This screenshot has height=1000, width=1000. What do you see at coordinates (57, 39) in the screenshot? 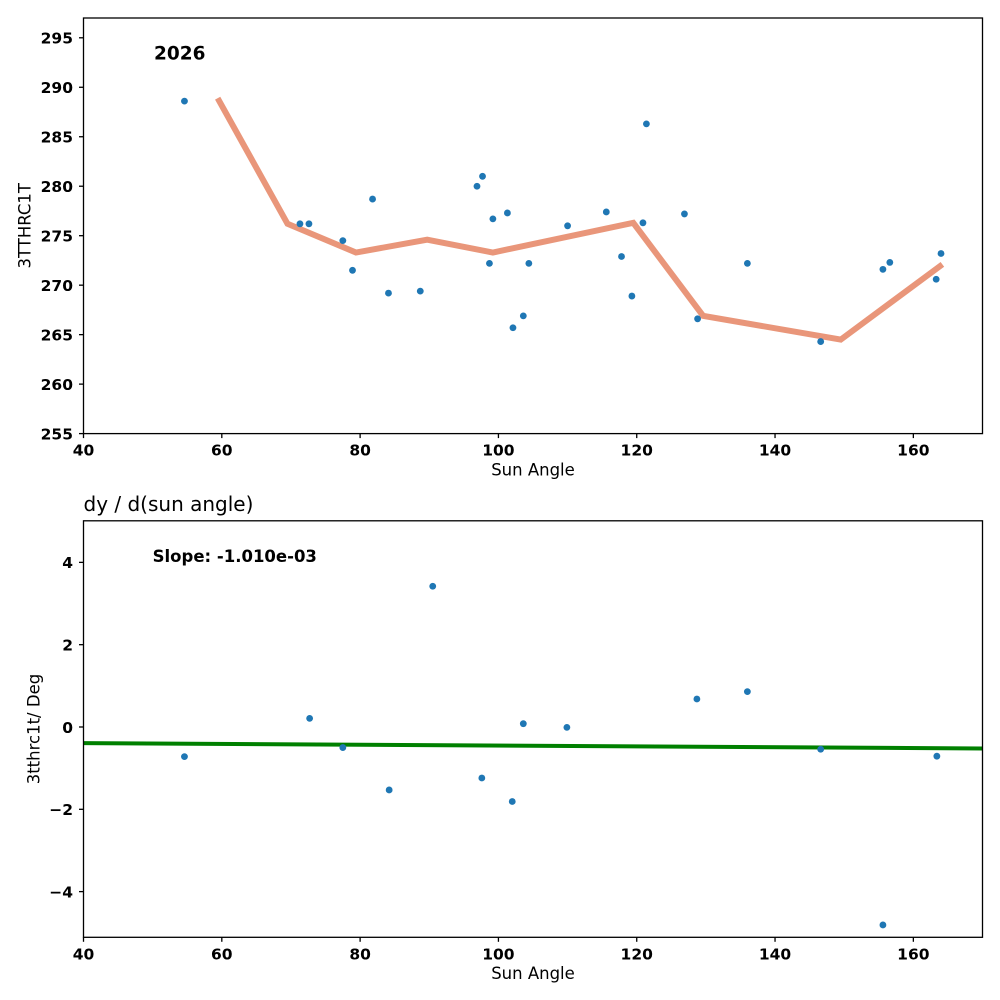
I see `chart-0-y-tick-label: 295` at bounding box center [57, 39].